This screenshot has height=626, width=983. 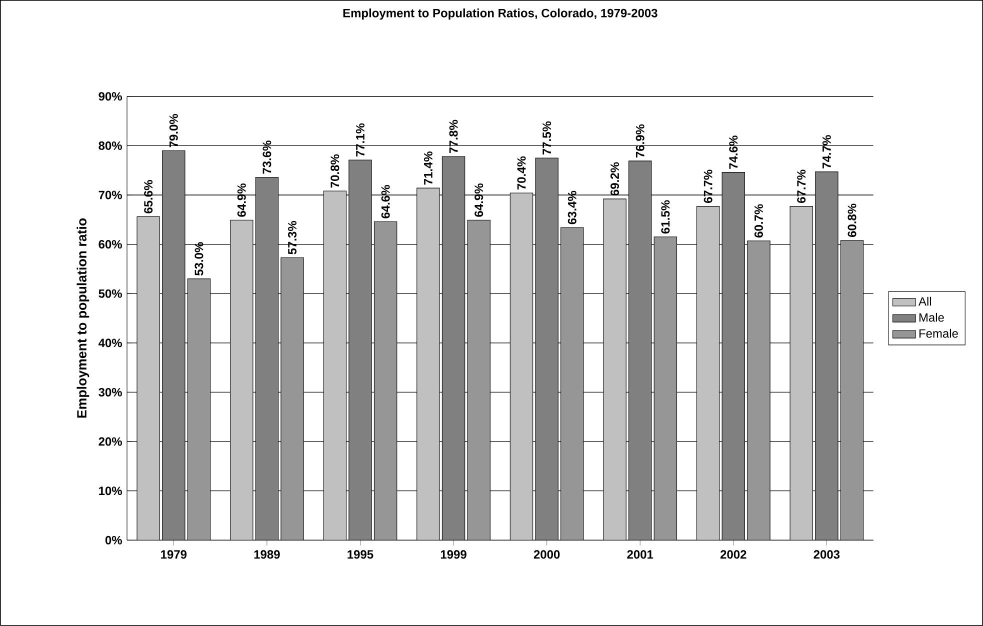 What do you see at coordinates (110, 96) in the screenshot?
I see `y-tick-label: 90%` at bounding box center [110, 96].